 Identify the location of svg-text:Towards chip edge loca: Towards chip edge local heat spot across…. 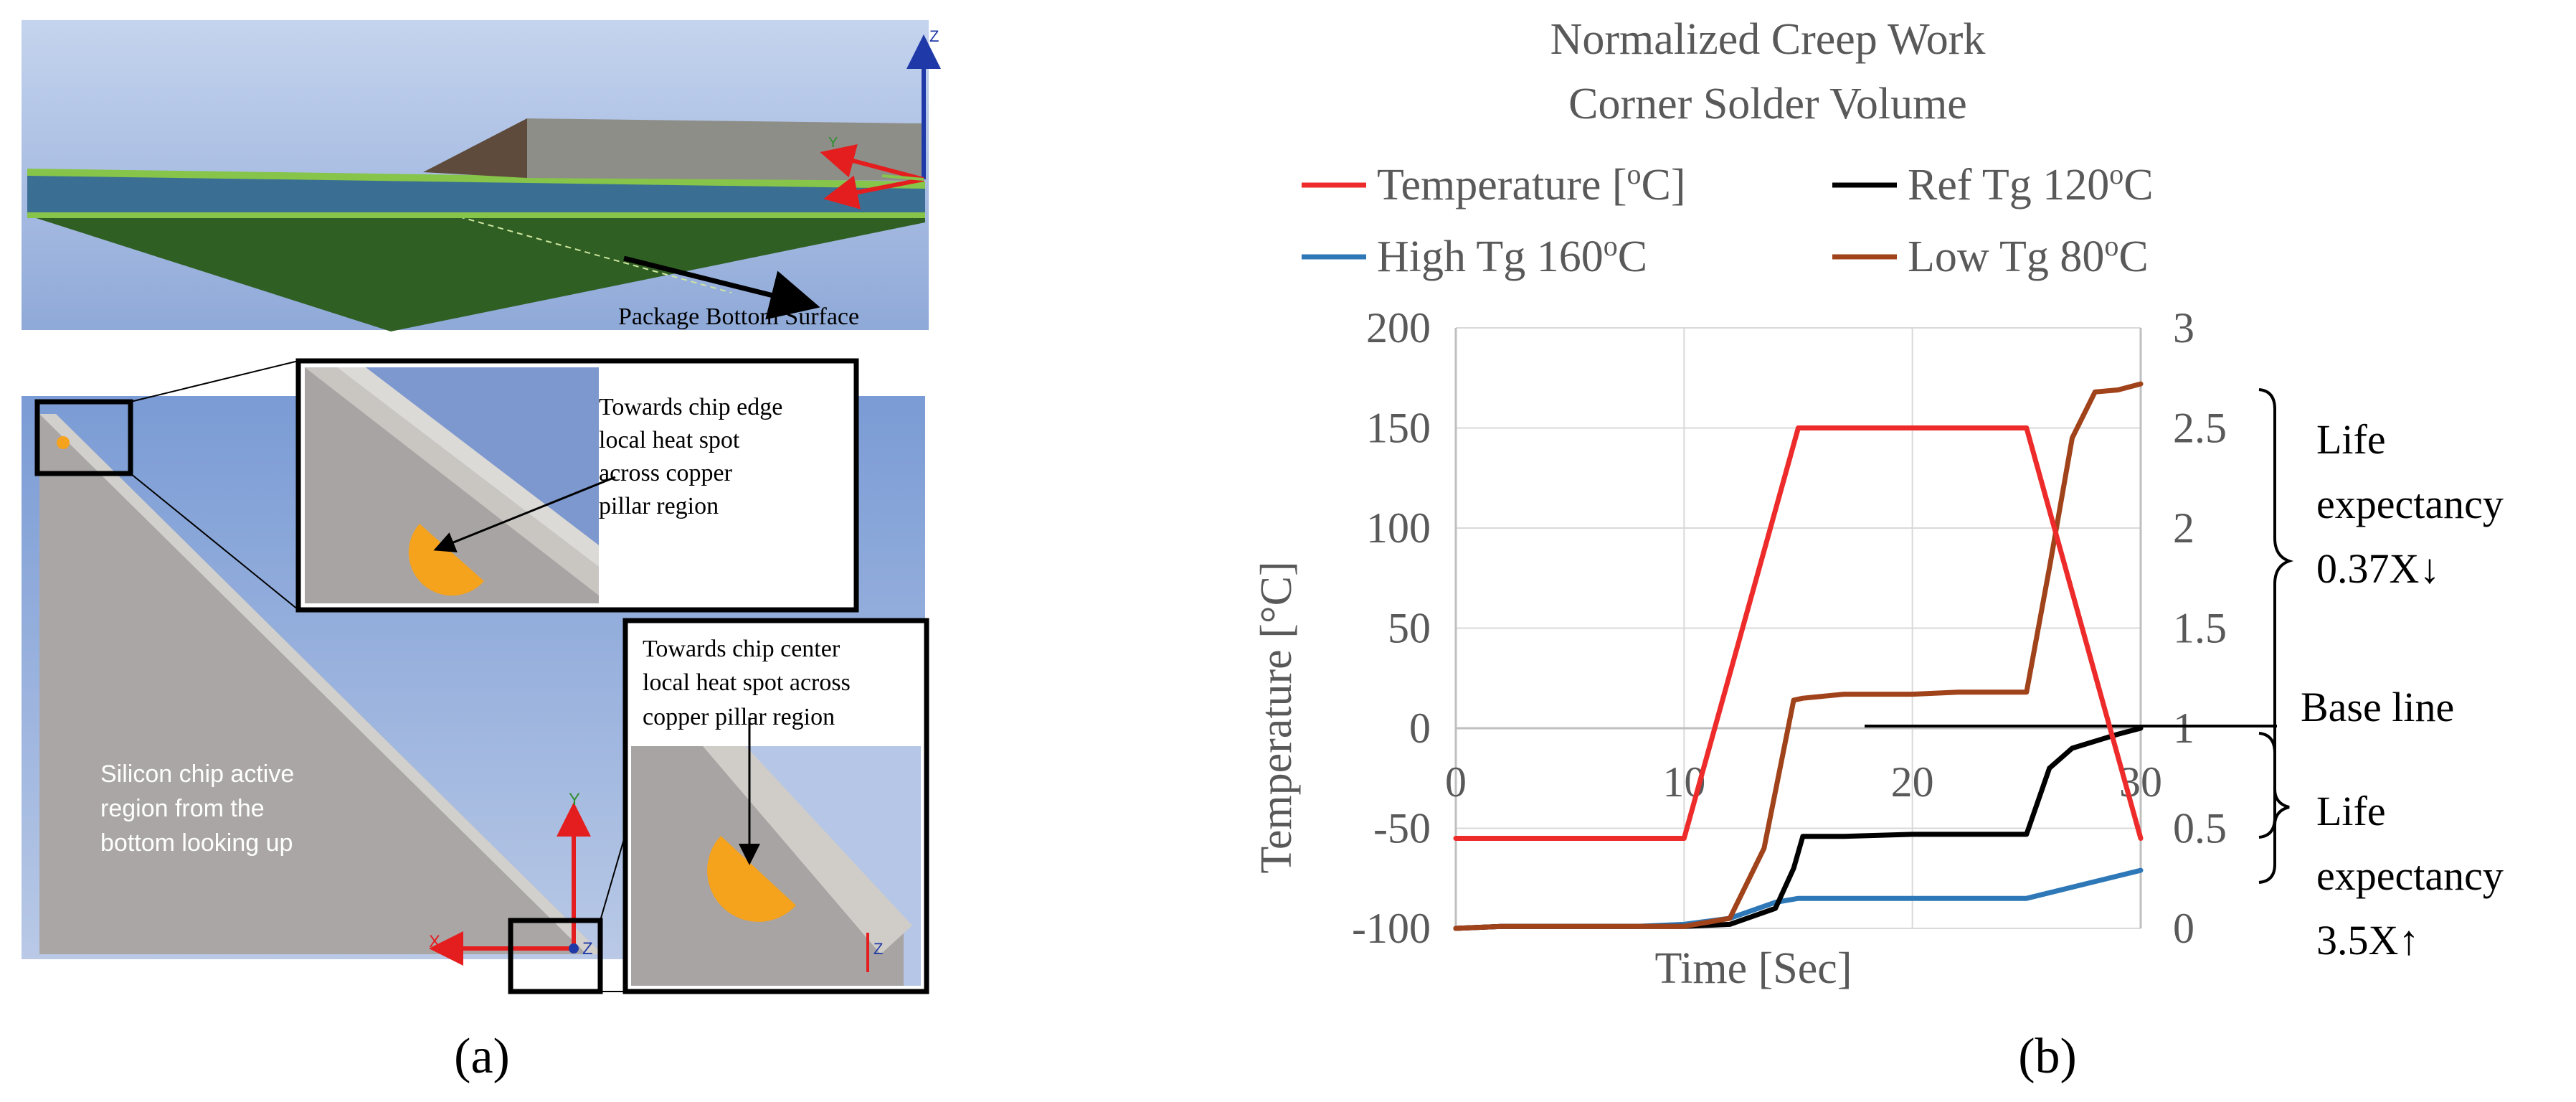
(694, 456).